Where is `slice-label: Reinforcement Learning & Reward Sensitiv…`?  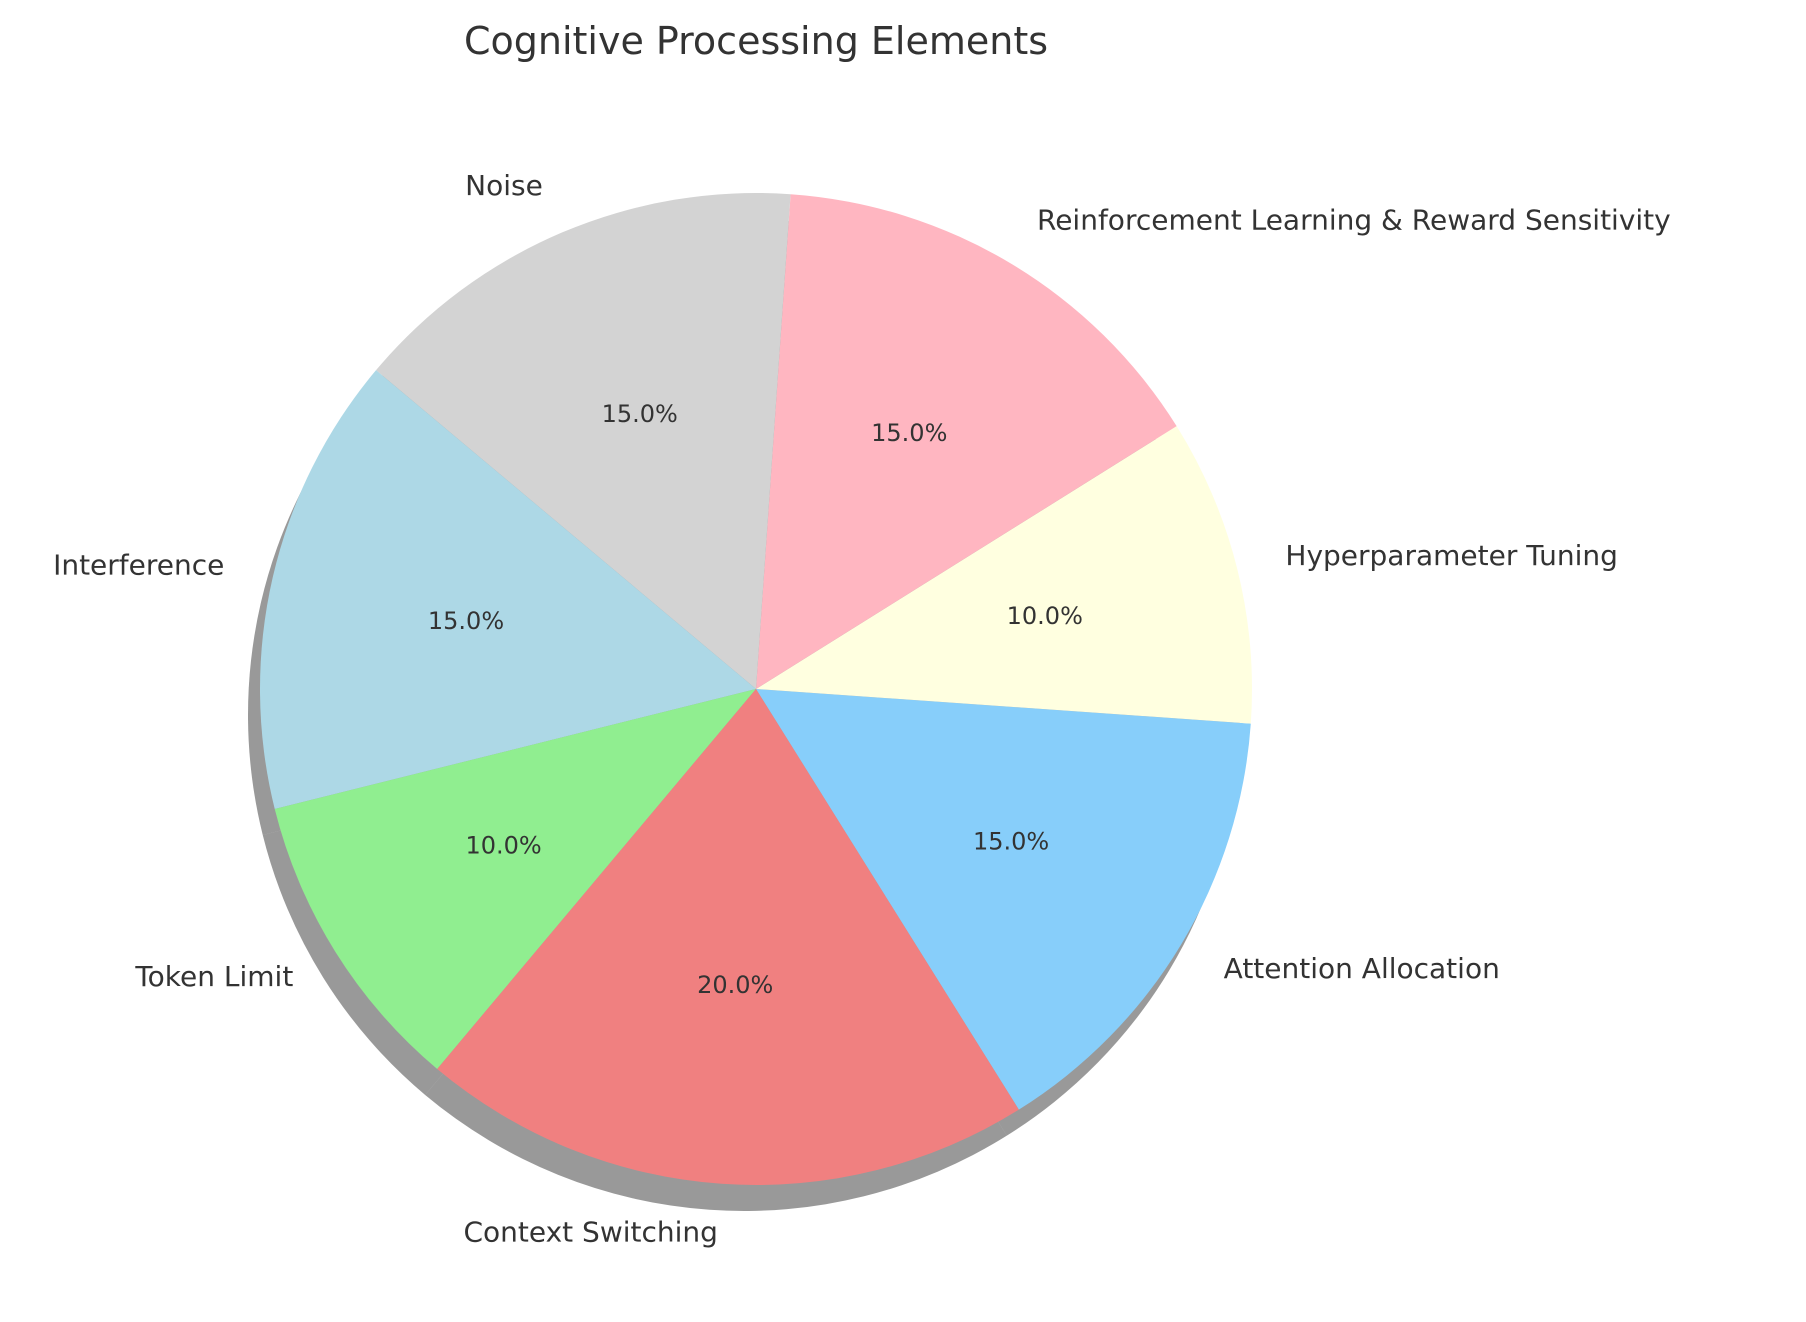 slice-label: Reinforcement Learning & Reward Sensitiv… is located at coordinates (1354, 219).